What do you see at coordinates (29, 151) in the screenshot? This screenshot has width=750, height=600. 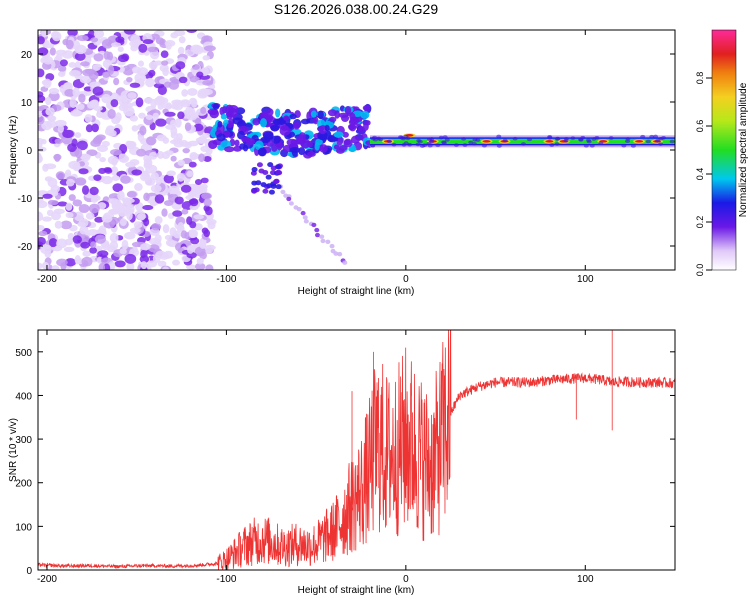 I see `heatmap-y-tick-label: 0` at bounding box center [29, 151].